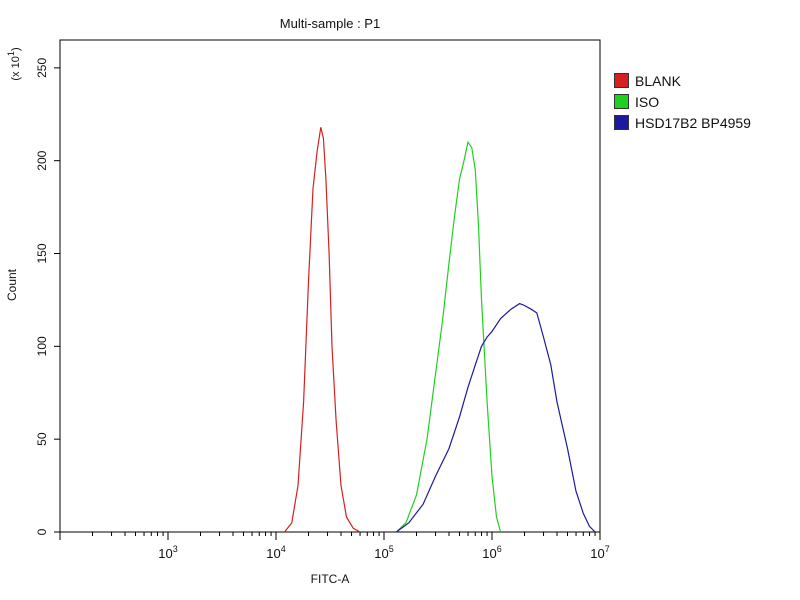 The width and height of the screenshot is (800, 600). What do you see at coordinates (42, 346) in the screenshot?
I see `y-tick-label: 100` at bounding box center [42, 346].